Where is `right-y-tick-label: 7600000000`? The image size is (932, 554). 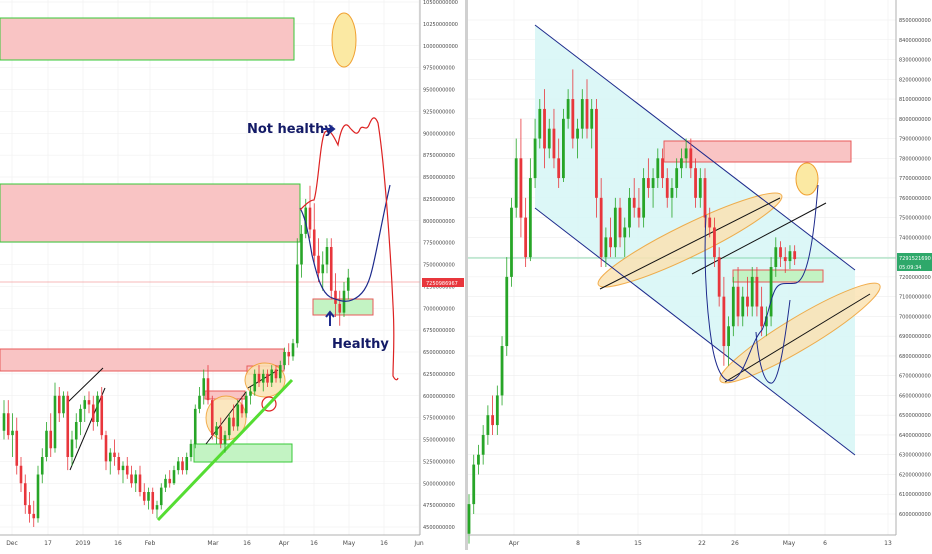
right-y-tick-label: 7600000000 is located at coordinates (915, 199).